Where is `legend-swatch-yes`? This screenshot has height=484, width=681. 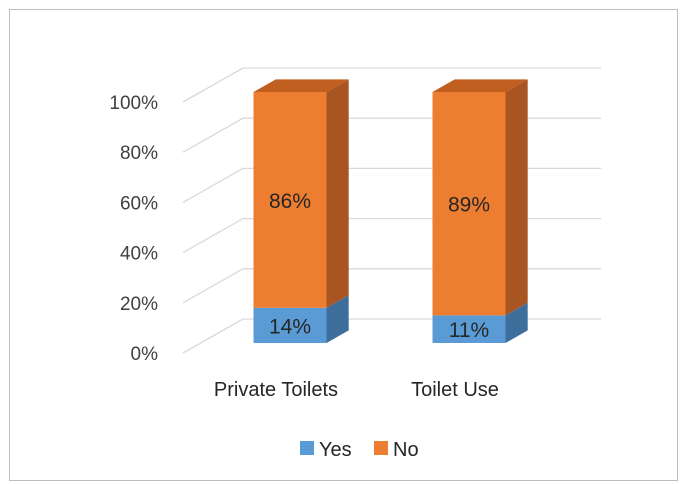 legend-swatch-yes is located at coordinates (307, 448).